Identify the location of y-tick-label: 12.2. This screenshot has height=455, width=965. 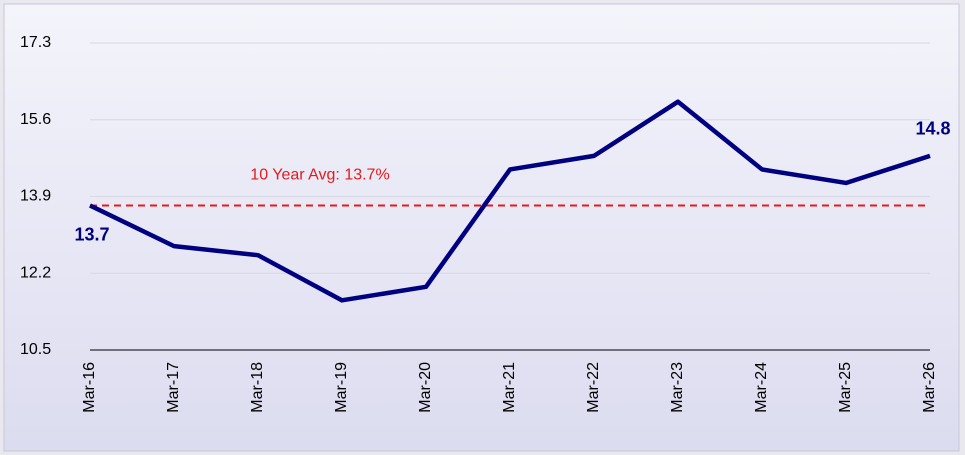
(35, 272).